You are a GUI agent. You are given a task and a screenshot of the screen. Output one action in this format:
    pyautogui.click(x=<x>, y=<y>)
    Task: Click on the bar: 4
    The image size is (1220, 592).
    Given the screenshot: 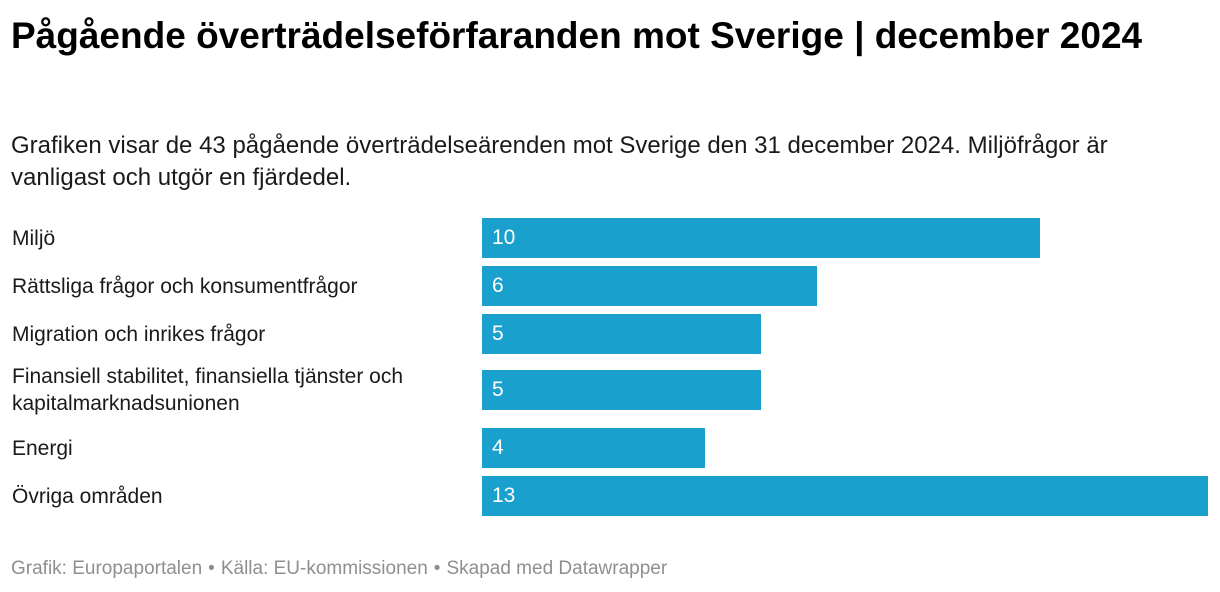 What is the action you would take?
    pyautogui.click(x=593, y=448)
    